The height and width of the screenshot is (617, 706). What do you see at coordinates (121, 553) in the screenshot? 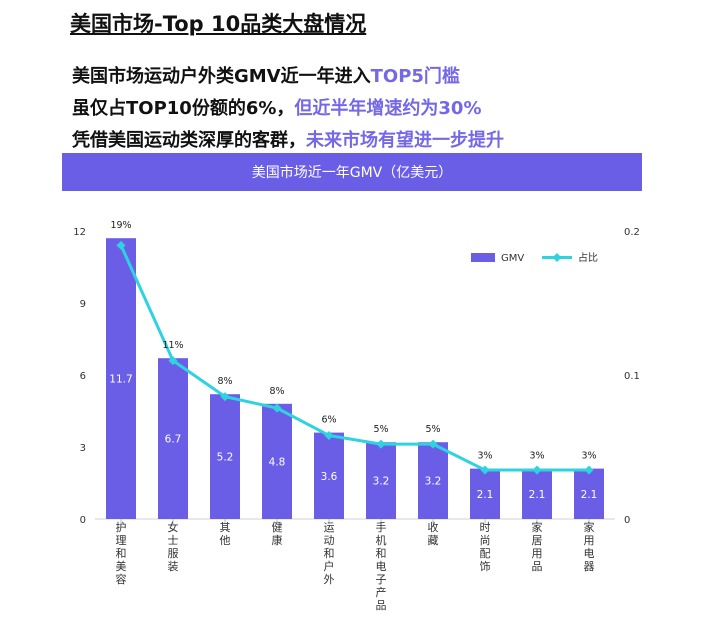
I see `category-label: 护理和美容` at bounding box center [121, 553].